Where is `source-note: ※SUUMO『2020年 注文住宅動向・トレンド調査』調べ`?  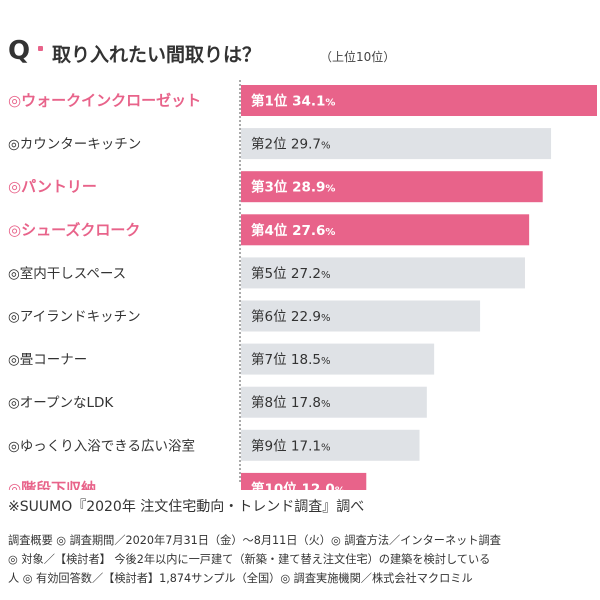
source-note: ※SUUMO『2020年 注文住宅動向・トレンド調査』調べ is located at coordinates (186, 507).